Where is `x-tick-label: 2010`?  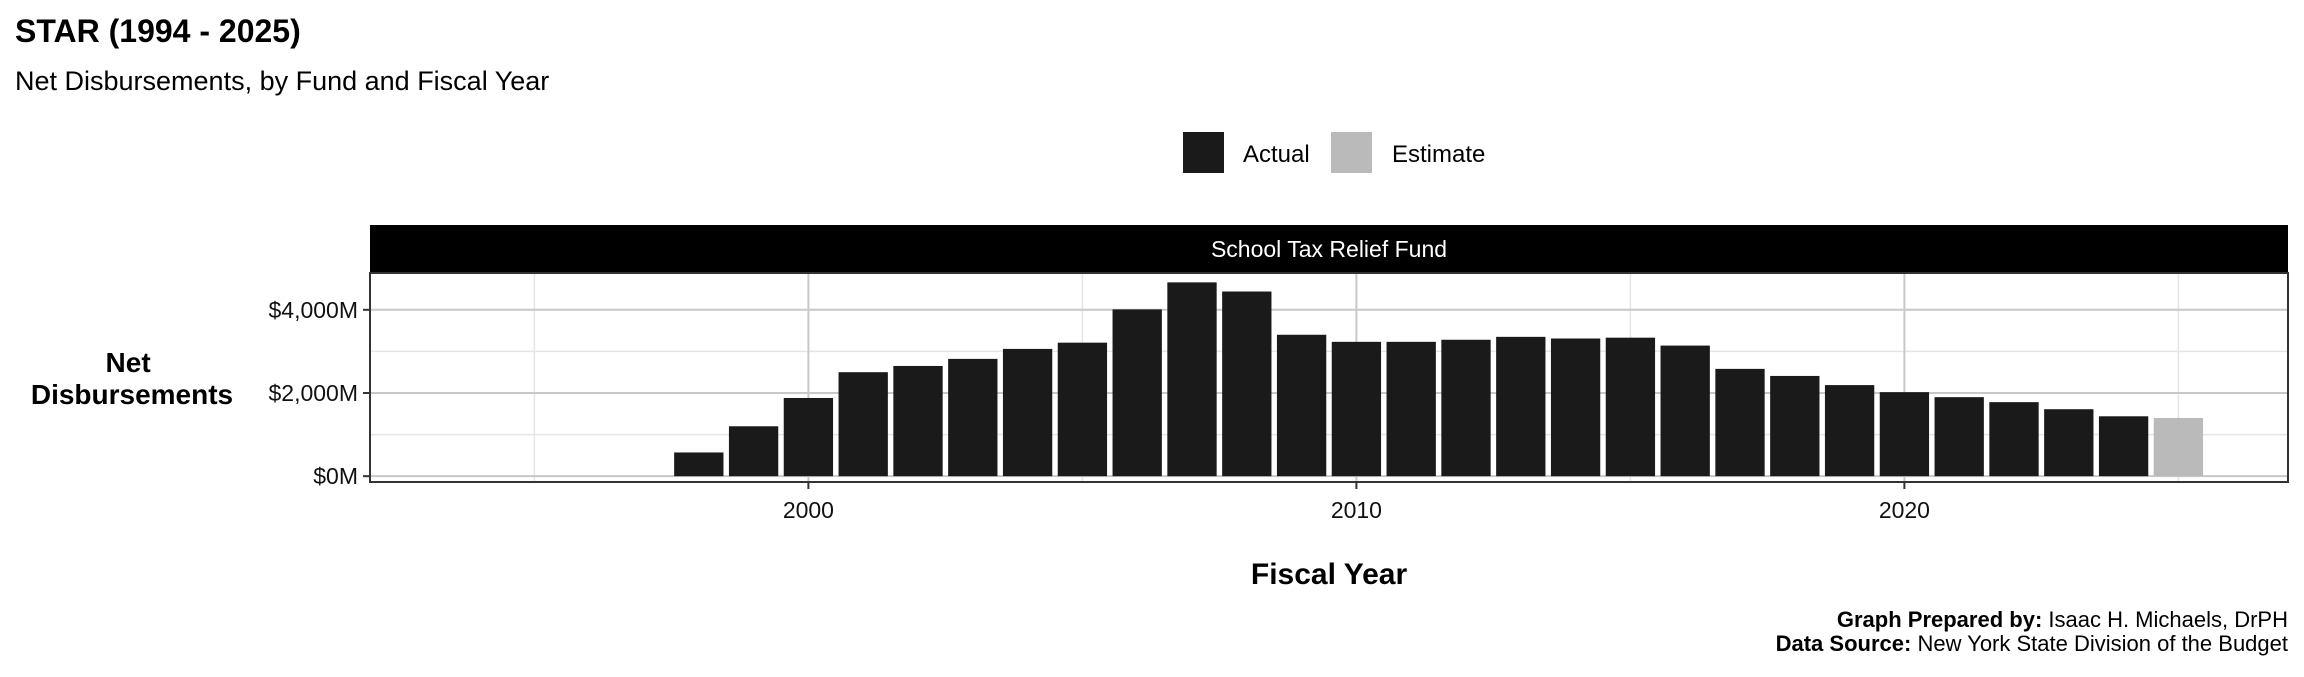
x-tick-label: 2010 is located at coordinates (1356, 510).